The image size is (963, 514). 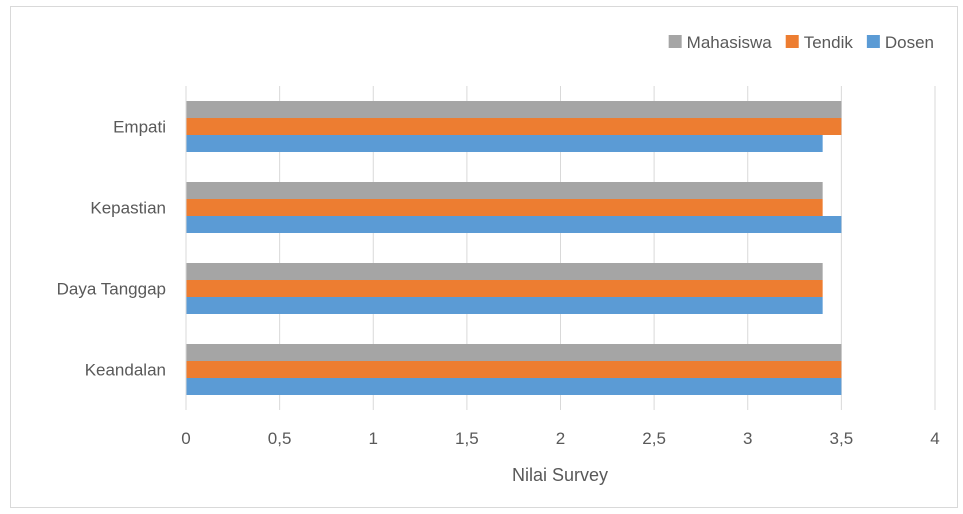 What do you see at coordinates (125, 370) in the screenshot?
I see `category-label: Keandalan` at bounding box center [125, 370].